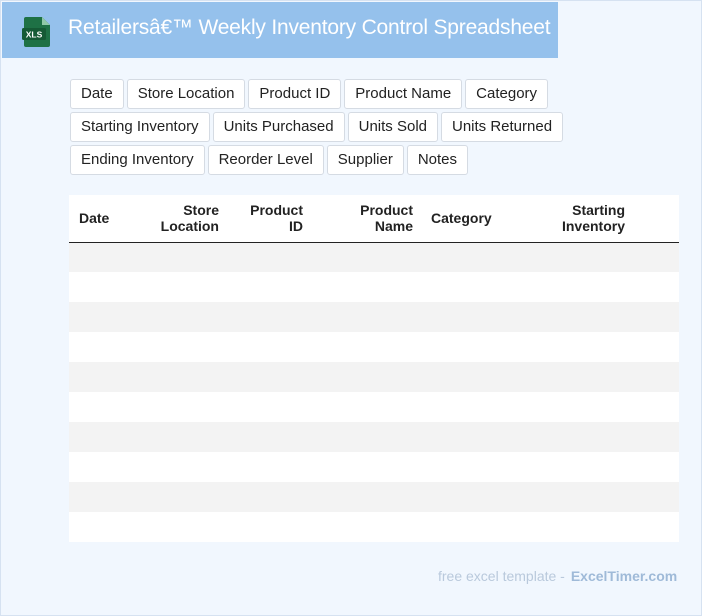  I want to click on column-header-store-location: Store Location, so click(180, 219).